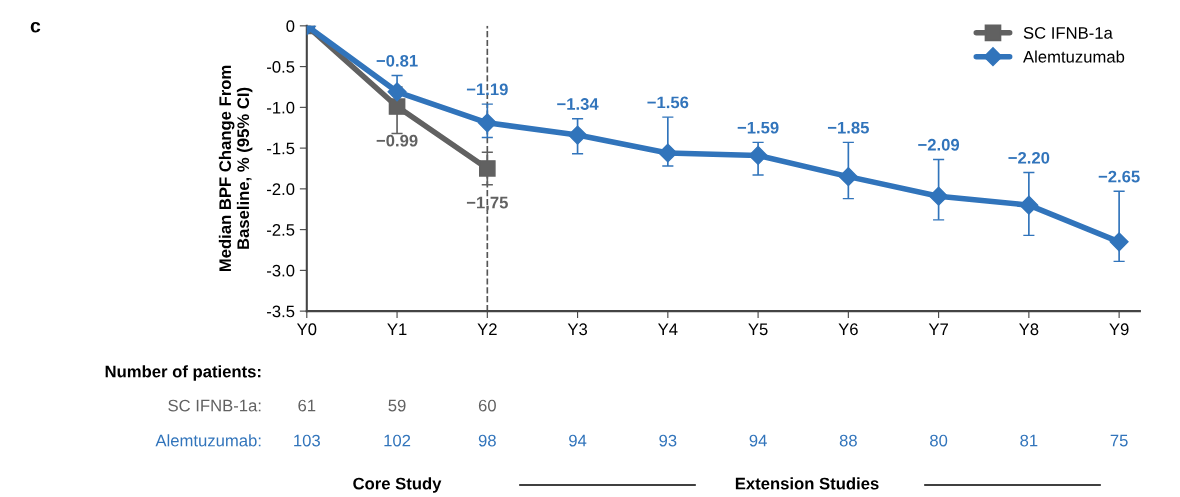  Describe the element at coordinates (487, 89) in the screenshot. I see `data-label: −1.19` at that location.